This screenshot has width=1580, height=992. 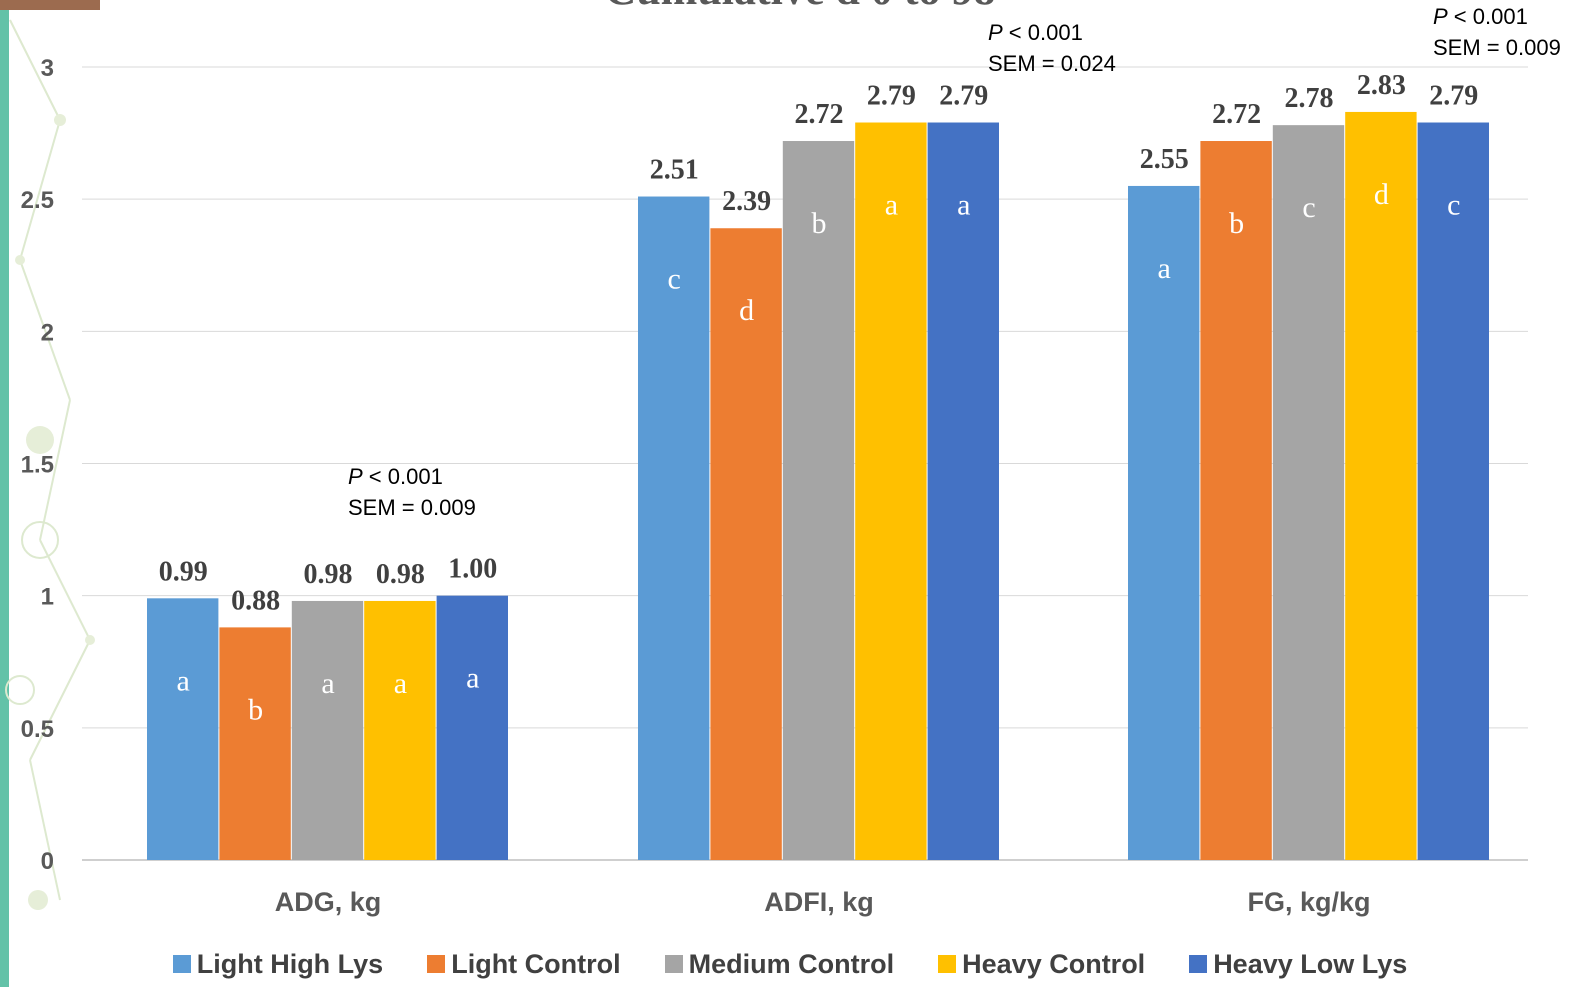 What do you see at coordinates (47, 332) in the screenshot?
I see `y-tick-label: 2` at bounding box center [47, 332].